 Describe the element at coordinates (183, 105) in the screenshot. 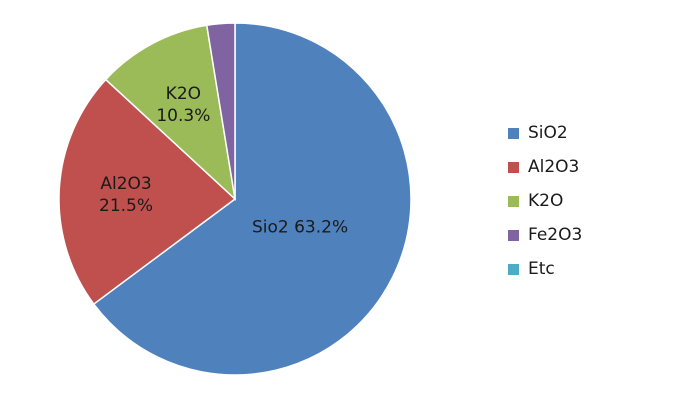

I see `data-label-k2o: K2O 10.3%` at that location.